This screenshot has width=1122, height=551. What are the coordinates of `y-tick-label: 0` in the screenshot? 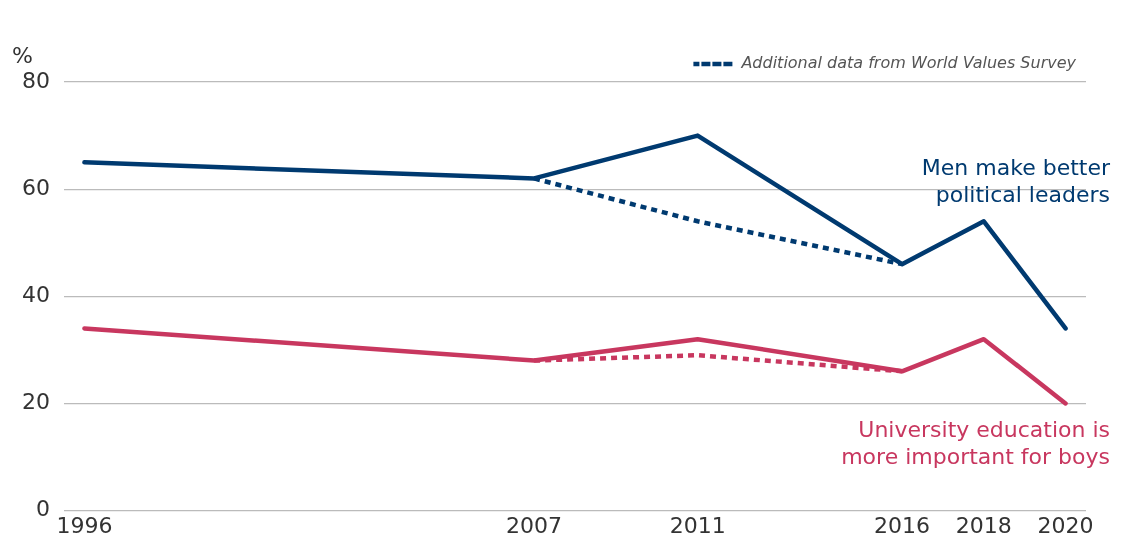 It's located at (42, 509).